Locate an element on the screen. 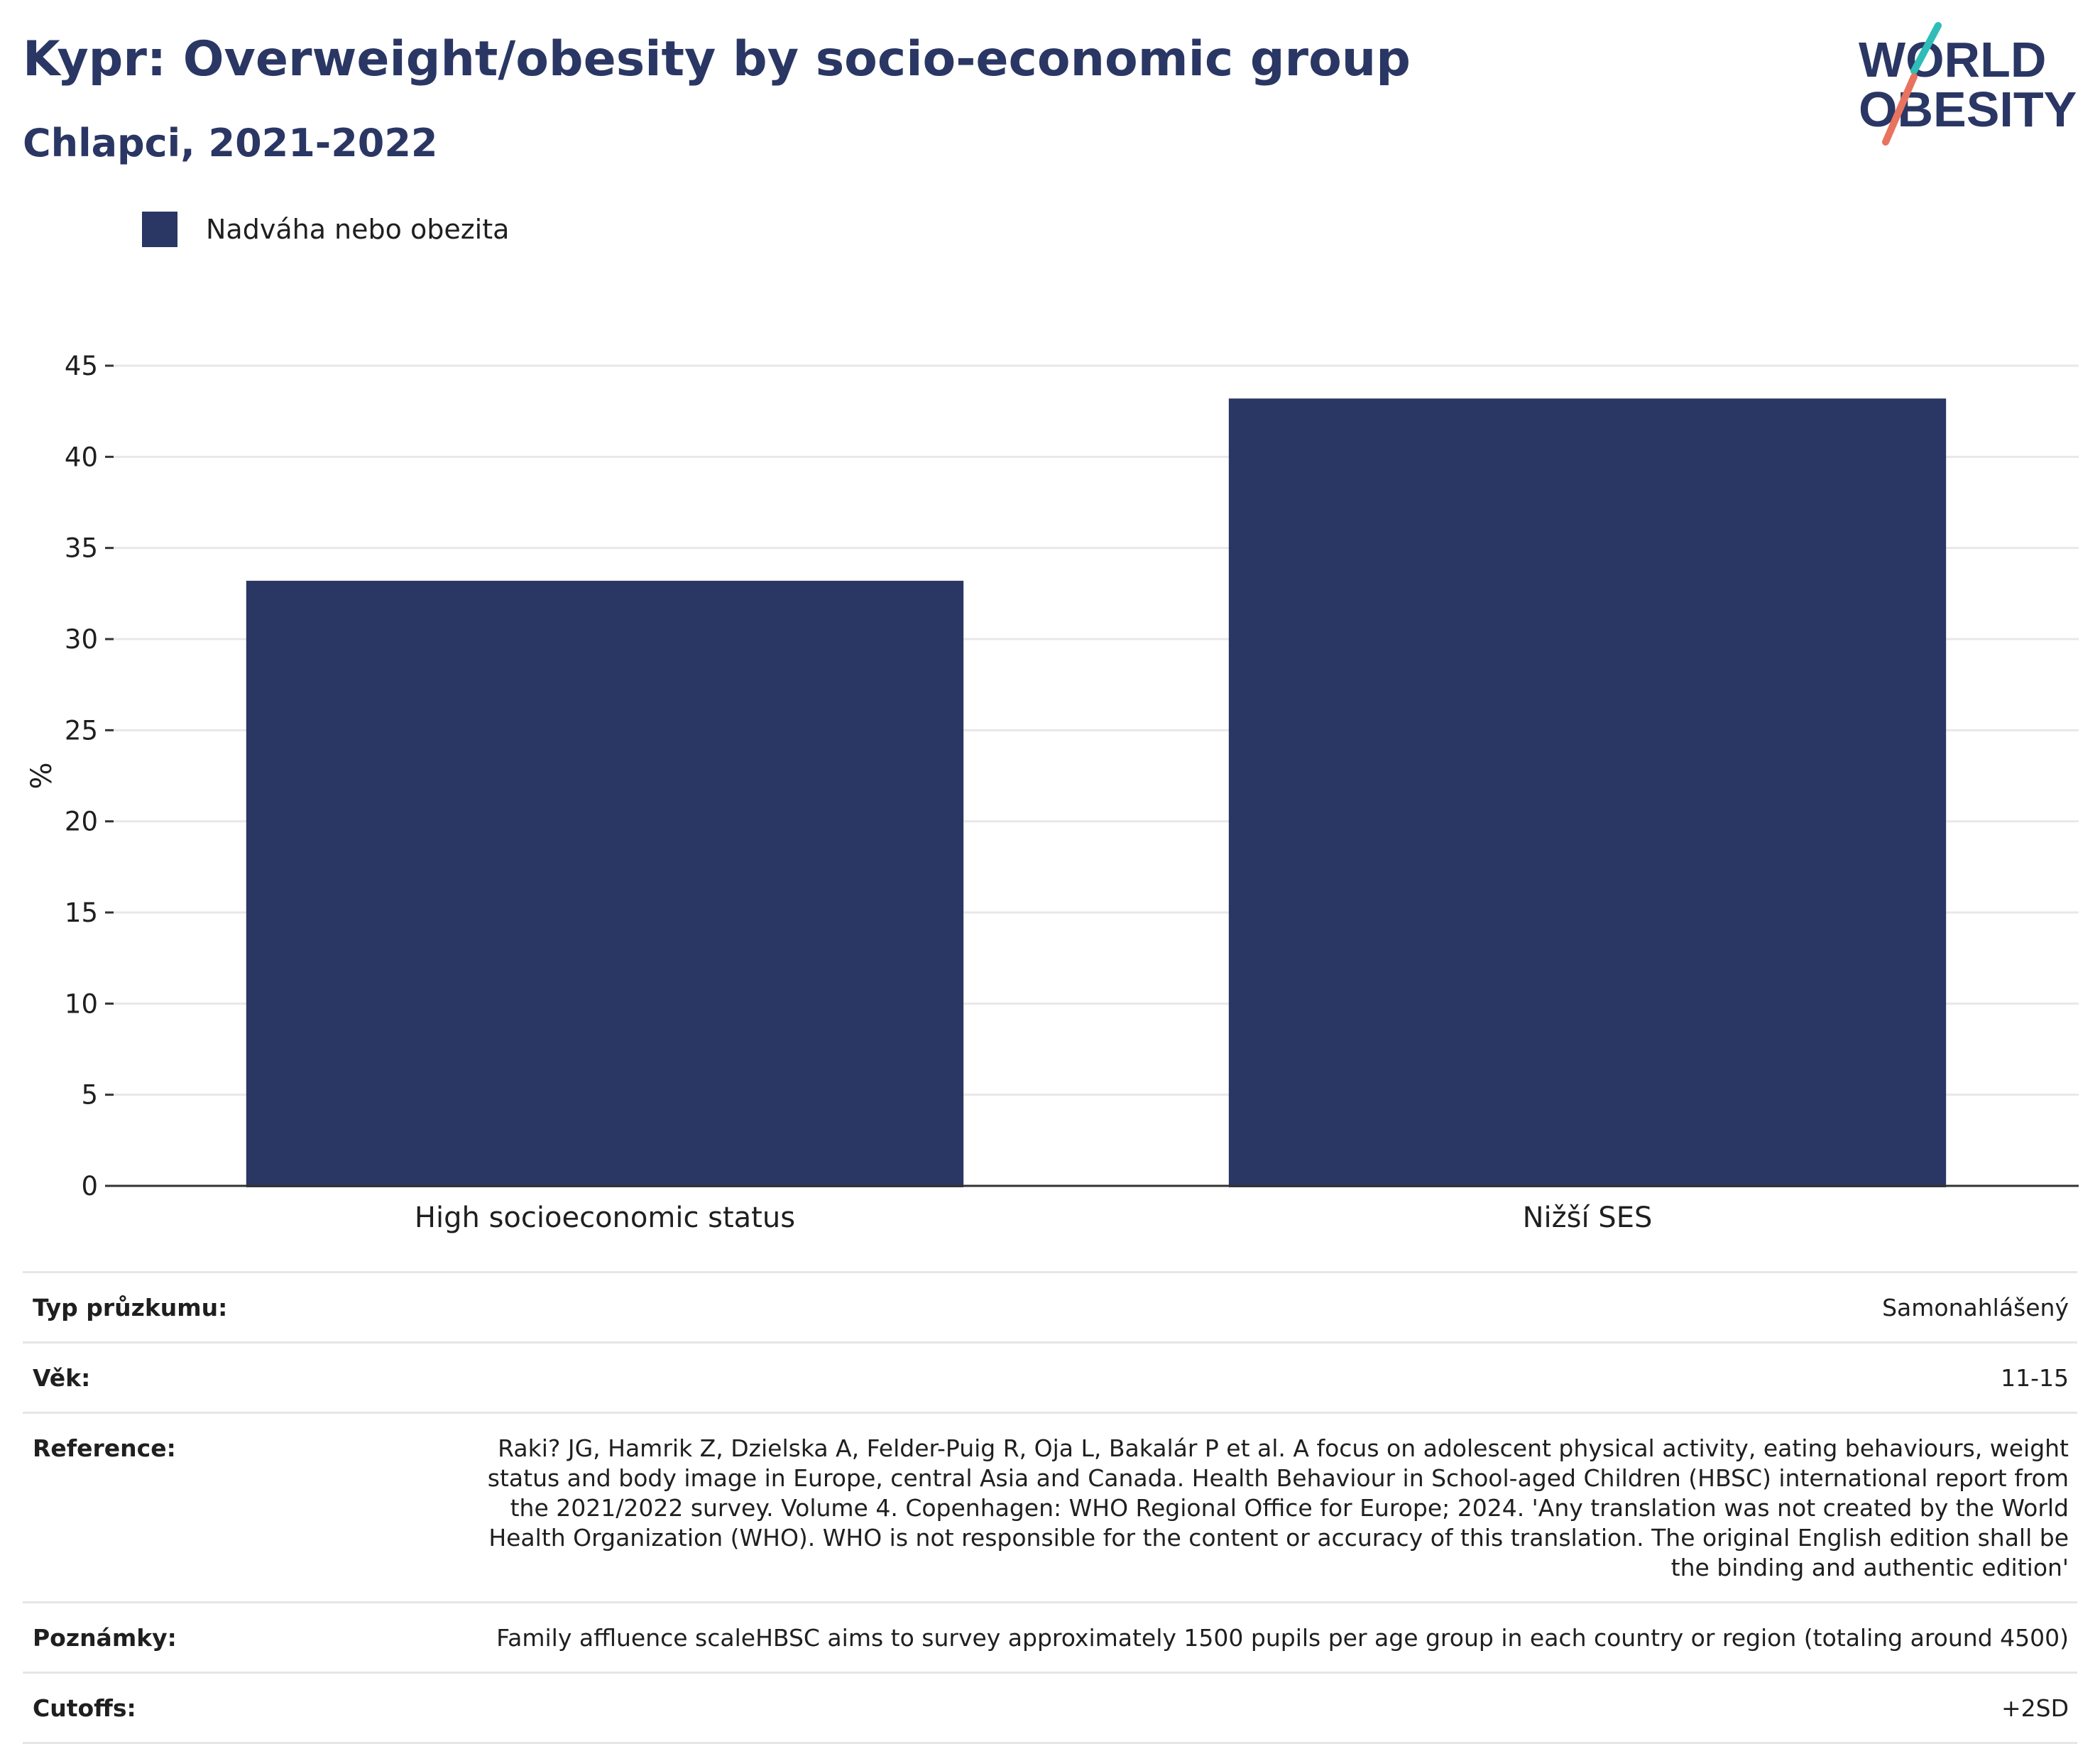 This screenshot has width=2100, height=1744. y-tick-label: 5 is located at coordinates (89, 1095).